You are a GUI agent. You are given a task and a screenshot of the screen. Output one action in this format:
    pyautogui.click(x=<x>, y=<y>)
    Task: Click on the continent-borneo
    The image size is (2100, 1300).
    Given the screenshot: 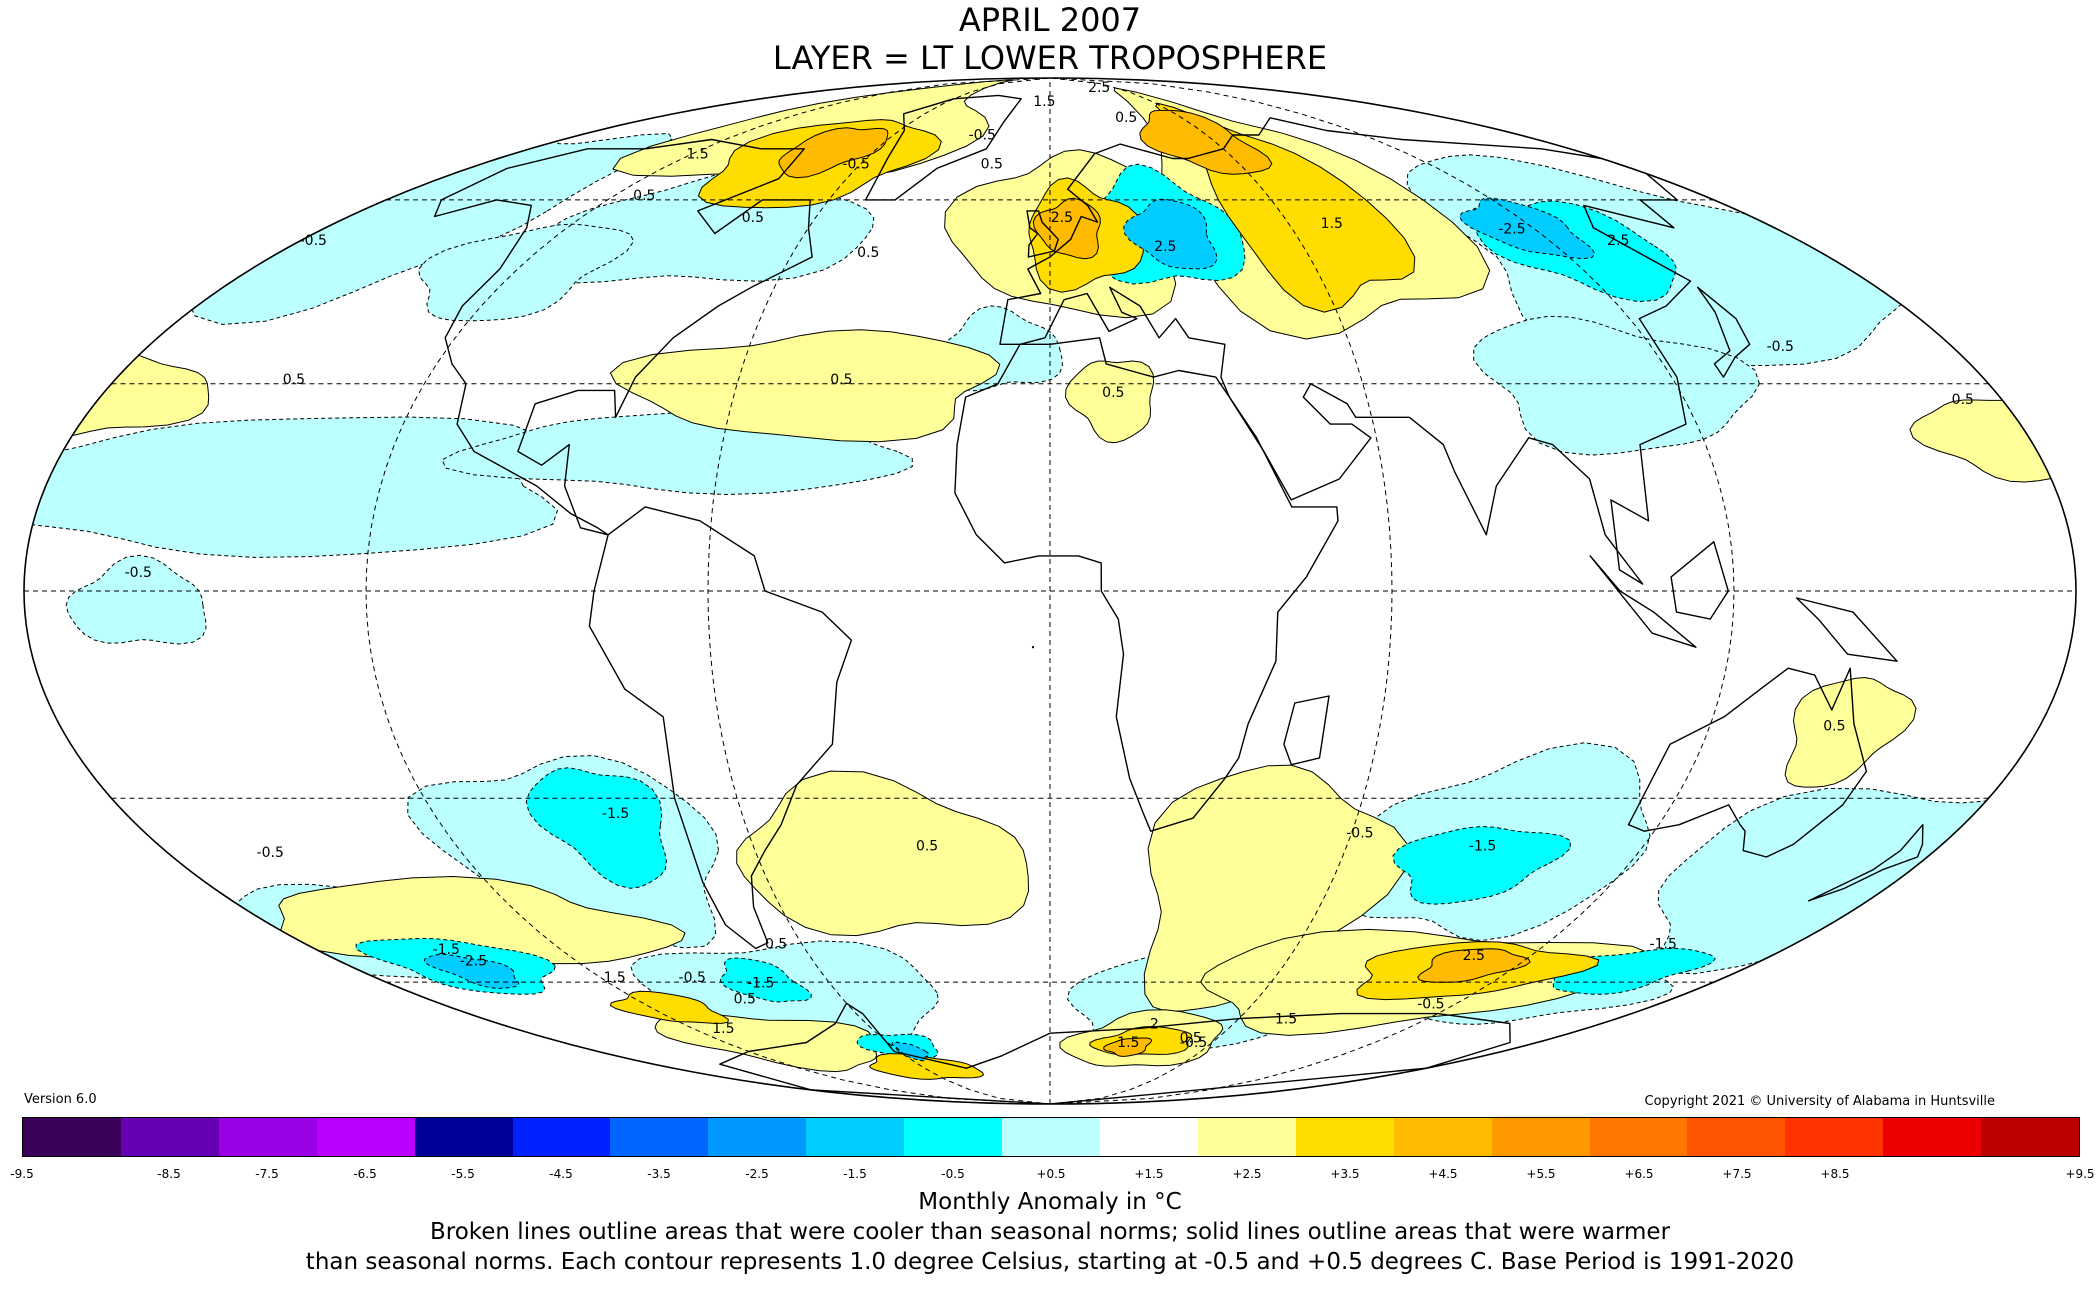 What is the action you would take?
    pyautogui.click(x=1699, y=580)
    